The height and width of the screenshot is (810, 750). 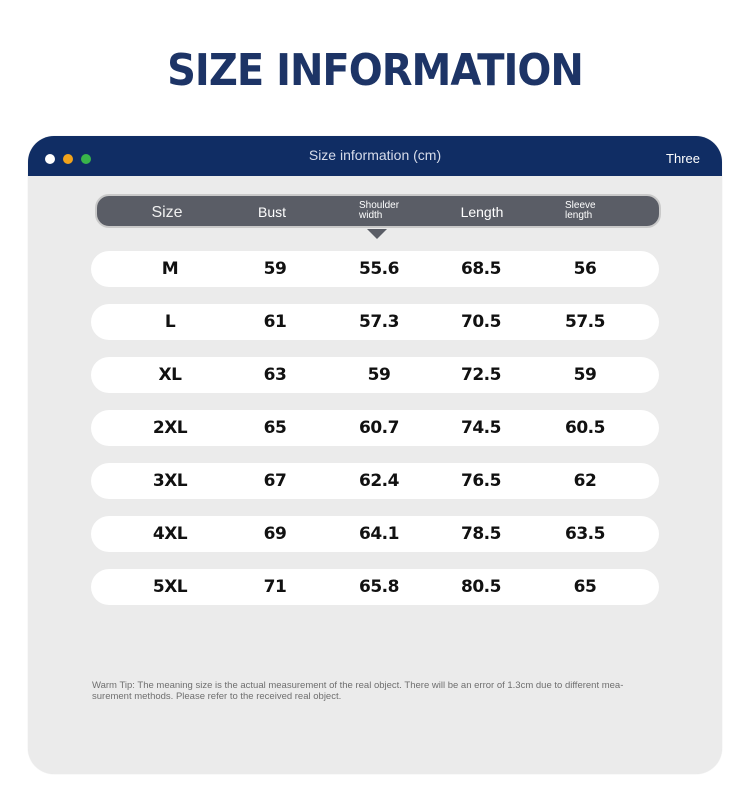 I want to click on cell-bust: 63, so click(x=275, y=375).